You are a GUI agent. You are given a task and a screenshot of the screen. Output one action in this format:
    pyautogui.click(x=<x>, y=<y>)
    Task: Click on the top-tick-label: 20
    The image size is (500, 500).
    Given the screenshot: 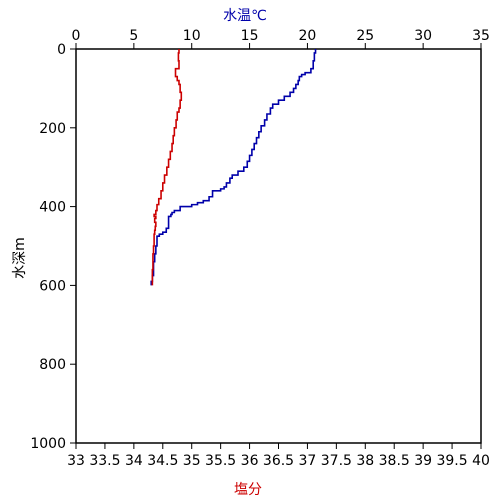 What is the action you would take?
    pyautogui.click(x=308, y=36)
    